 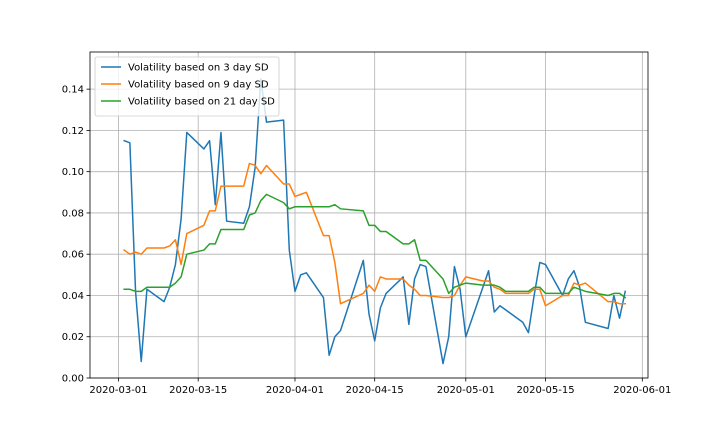 I want to click on legend-box, so click(x=187, y=86).